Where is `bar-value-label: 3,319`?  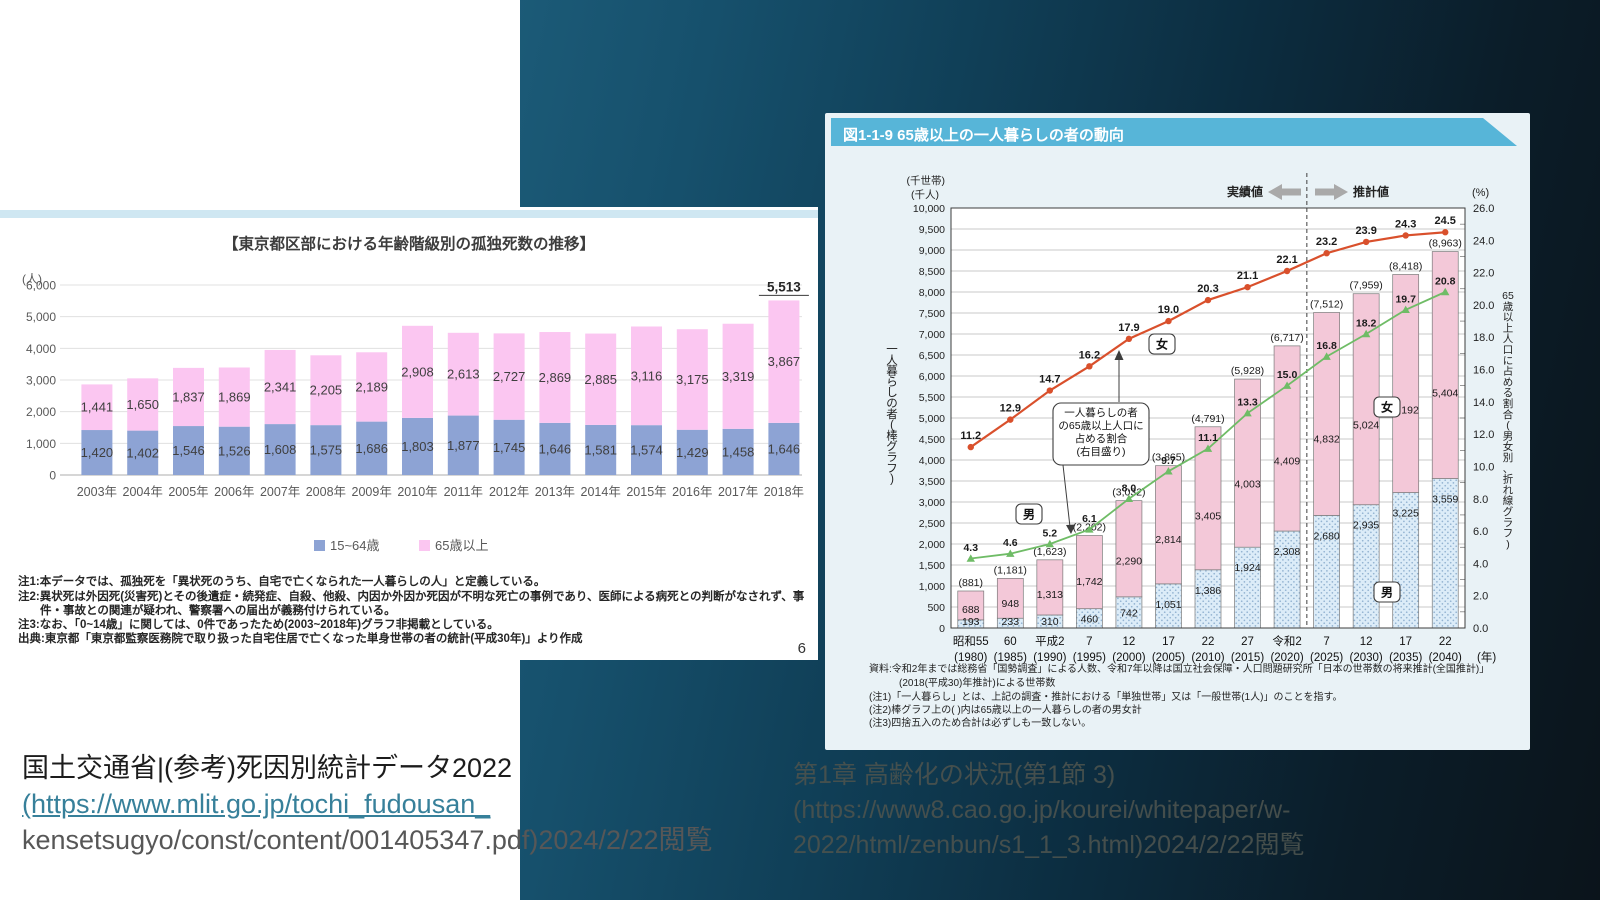 bar-value-label: 3,319 is located at coordinates (738, 376).